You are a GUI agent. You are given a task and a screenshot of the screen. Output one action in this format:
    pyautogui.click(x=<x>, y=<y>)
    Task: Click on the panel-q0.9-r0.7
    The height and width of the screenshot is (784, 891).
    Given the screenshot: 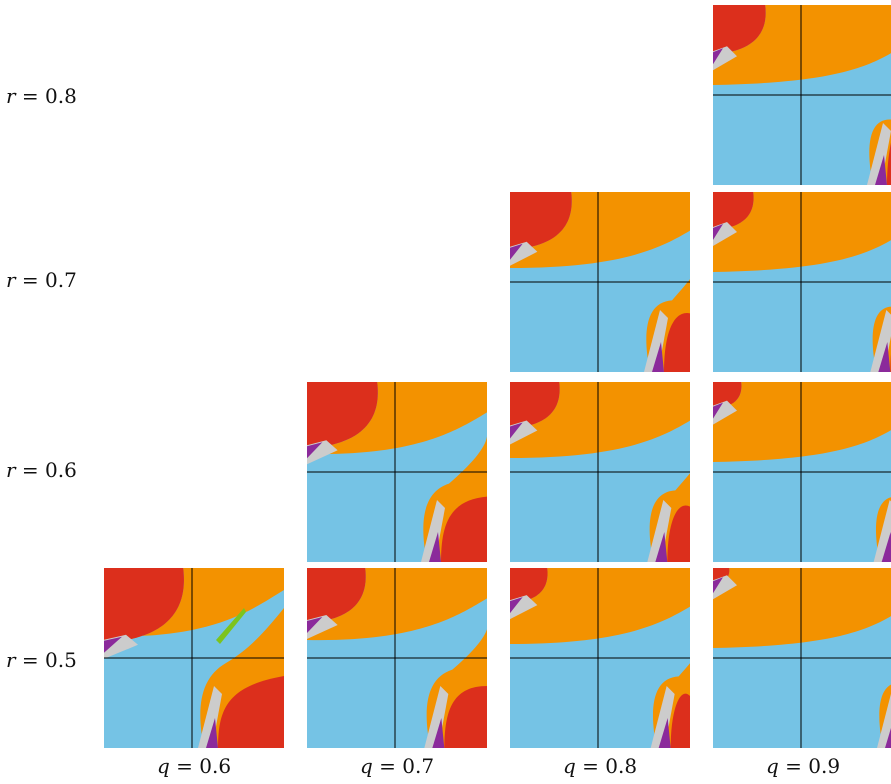 What is the action you would take?
    pyautogui.click(x=802, y=282)
    